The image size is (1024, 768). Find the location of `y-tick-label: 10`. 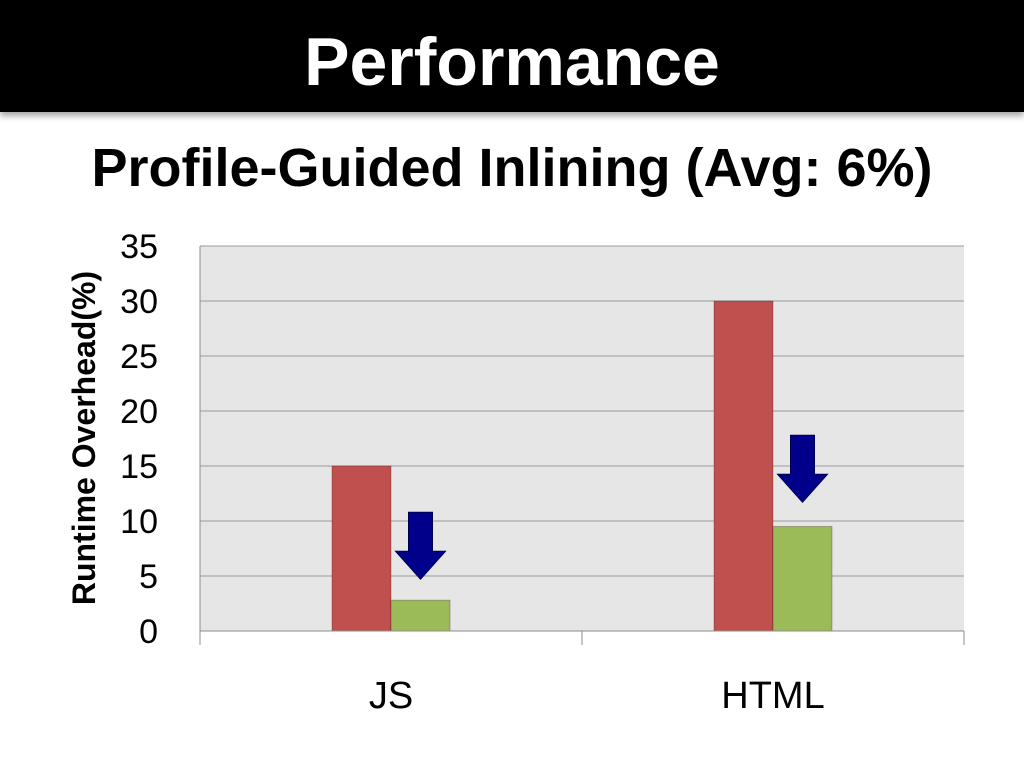

y-tick-label: 10 is located at coordinates (139, 522).